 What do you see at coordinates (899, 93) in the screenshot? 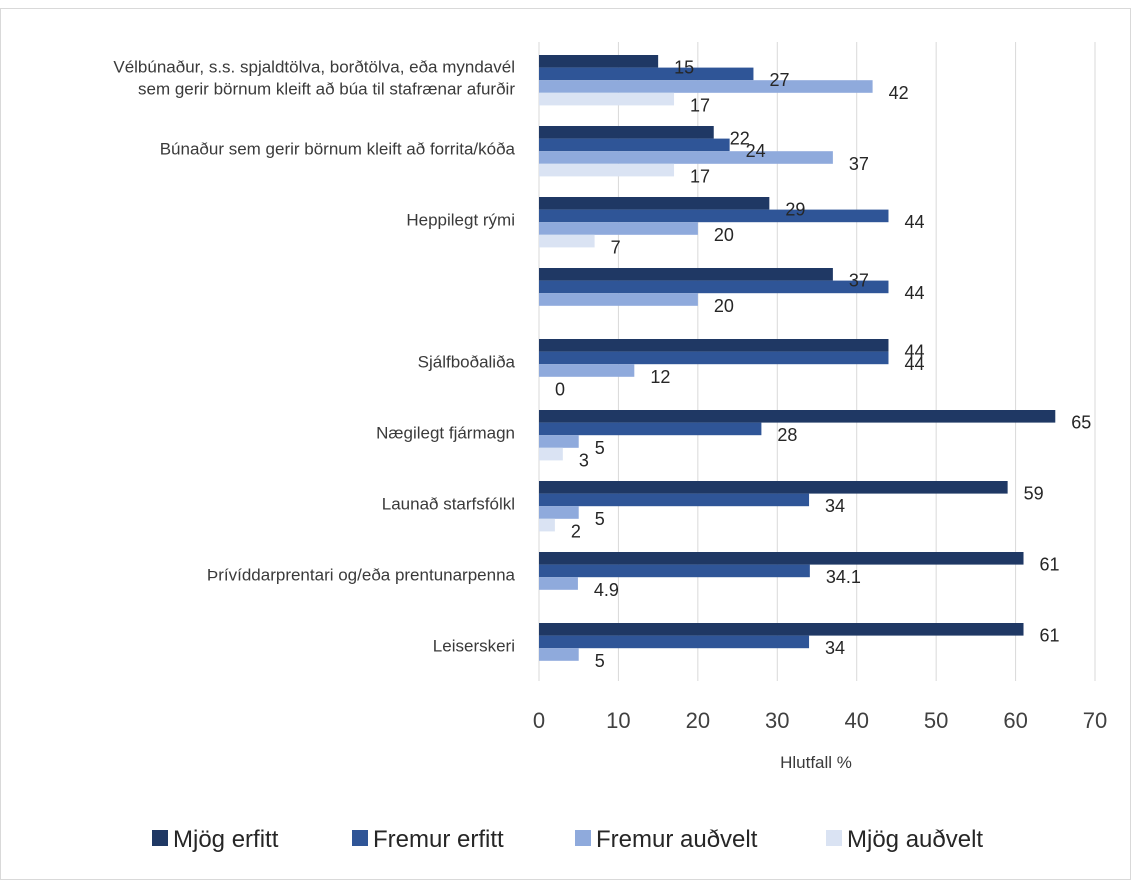
I see `data-label: 42` at bounding box center [899, 93].